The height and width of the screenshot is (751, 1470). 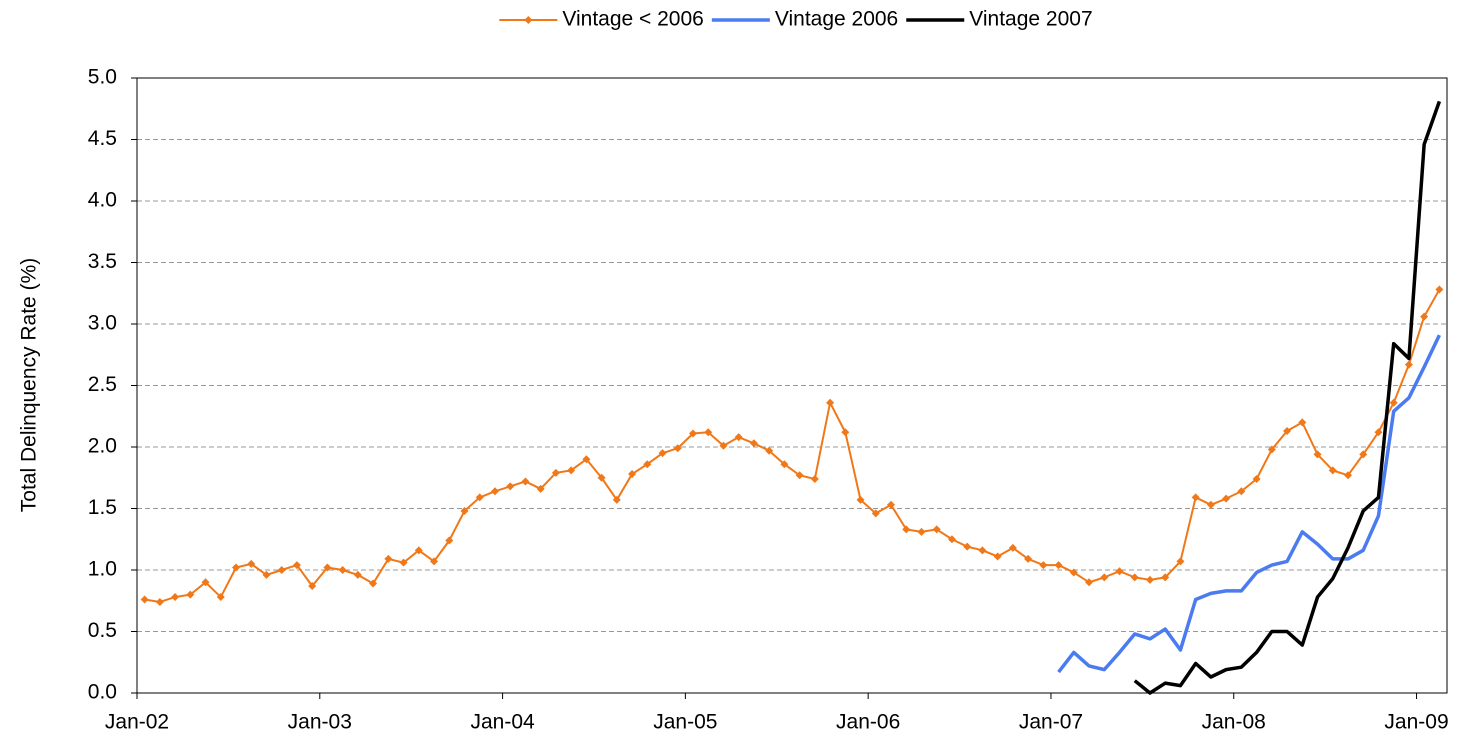 What do you see at coordinates (1234, 722) in the screenshot?
I see `x-tick-label: Jan-08` at bounding box center [1234, 722].